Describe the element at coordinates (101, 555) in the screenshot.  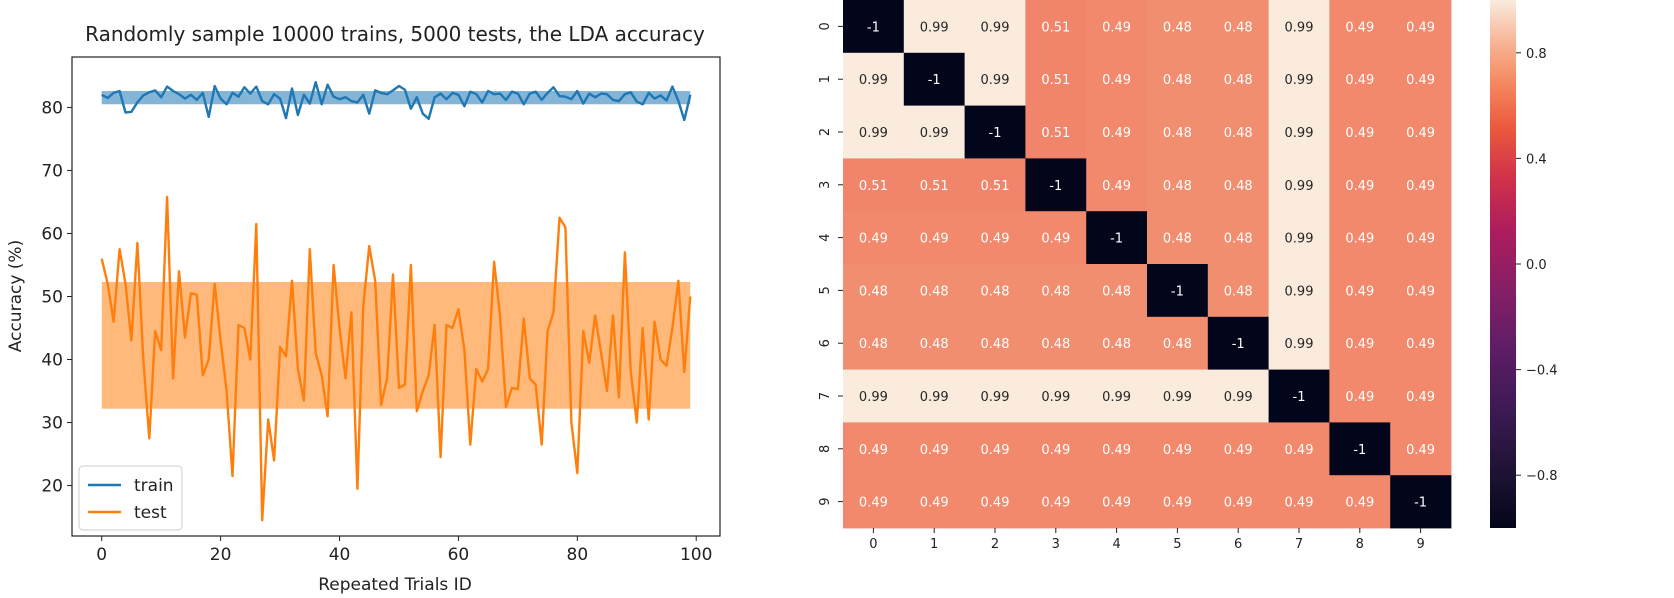
I see `x-tick-label: 0` at that location.